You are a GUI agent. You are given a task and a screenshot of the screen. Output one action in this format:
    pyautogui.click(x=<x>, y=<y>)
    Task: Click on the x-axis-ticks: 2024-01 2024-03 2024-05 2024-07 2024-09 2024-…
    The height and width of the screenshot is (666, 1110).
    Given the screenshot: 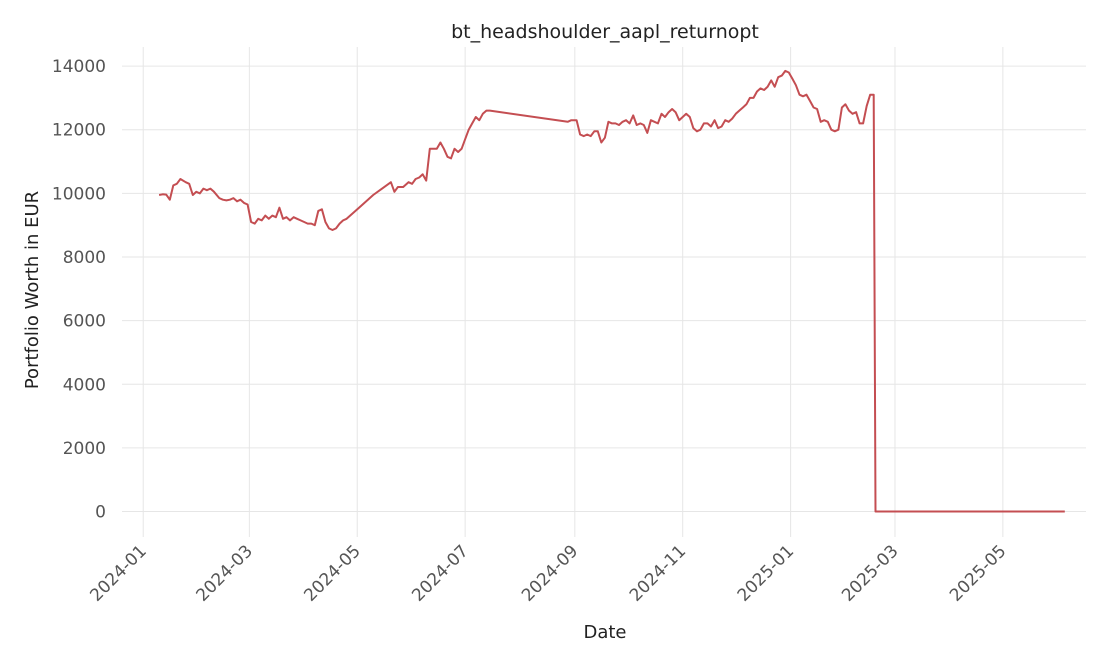 What is the action you would take?
    pyautogui.click(x=548, y=573)
    